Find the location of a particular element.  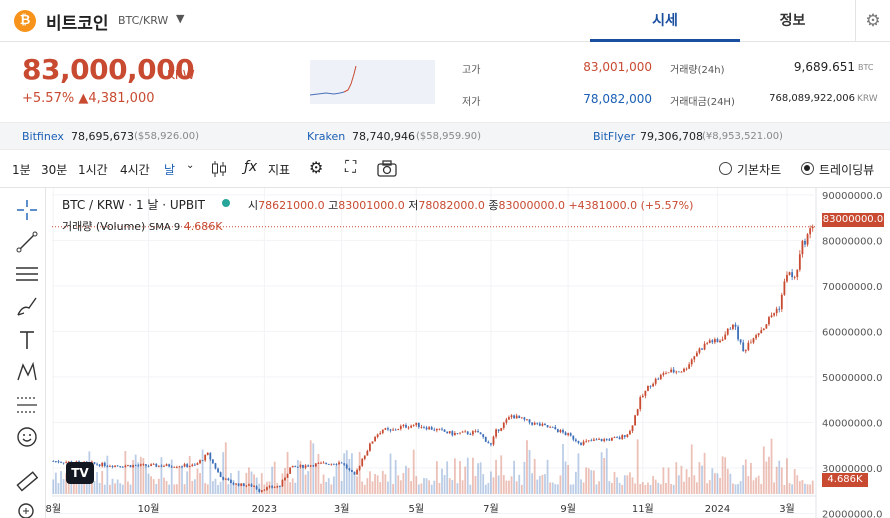

change-value: +4381000.0 (+5.57%) is located at coordinates (631, 205).